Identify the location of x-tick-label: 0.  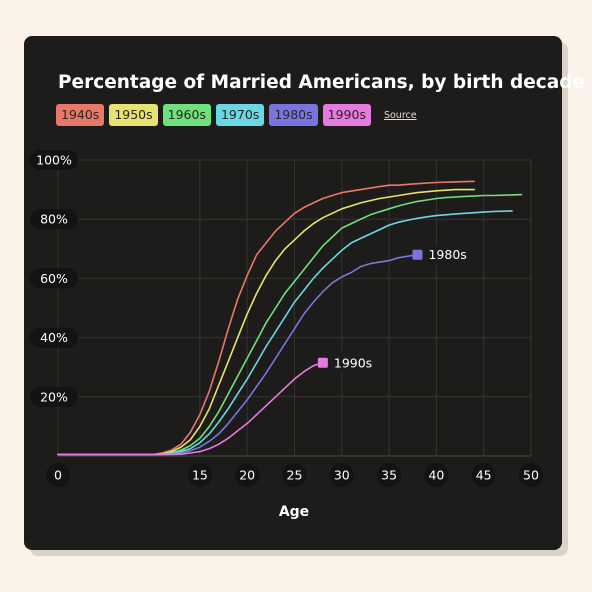
(58, 475).